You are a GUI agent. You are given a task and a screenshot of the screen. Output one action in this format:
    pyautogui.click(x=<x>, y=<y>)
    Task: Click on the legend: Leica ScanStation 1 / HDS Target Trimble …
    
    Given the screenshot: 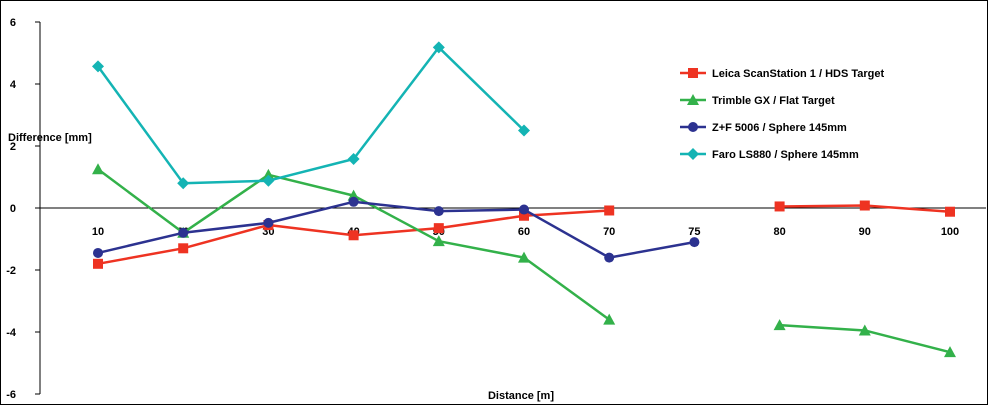 What is the action you would take?
    pyautogui.click(x=782, y=114)
    